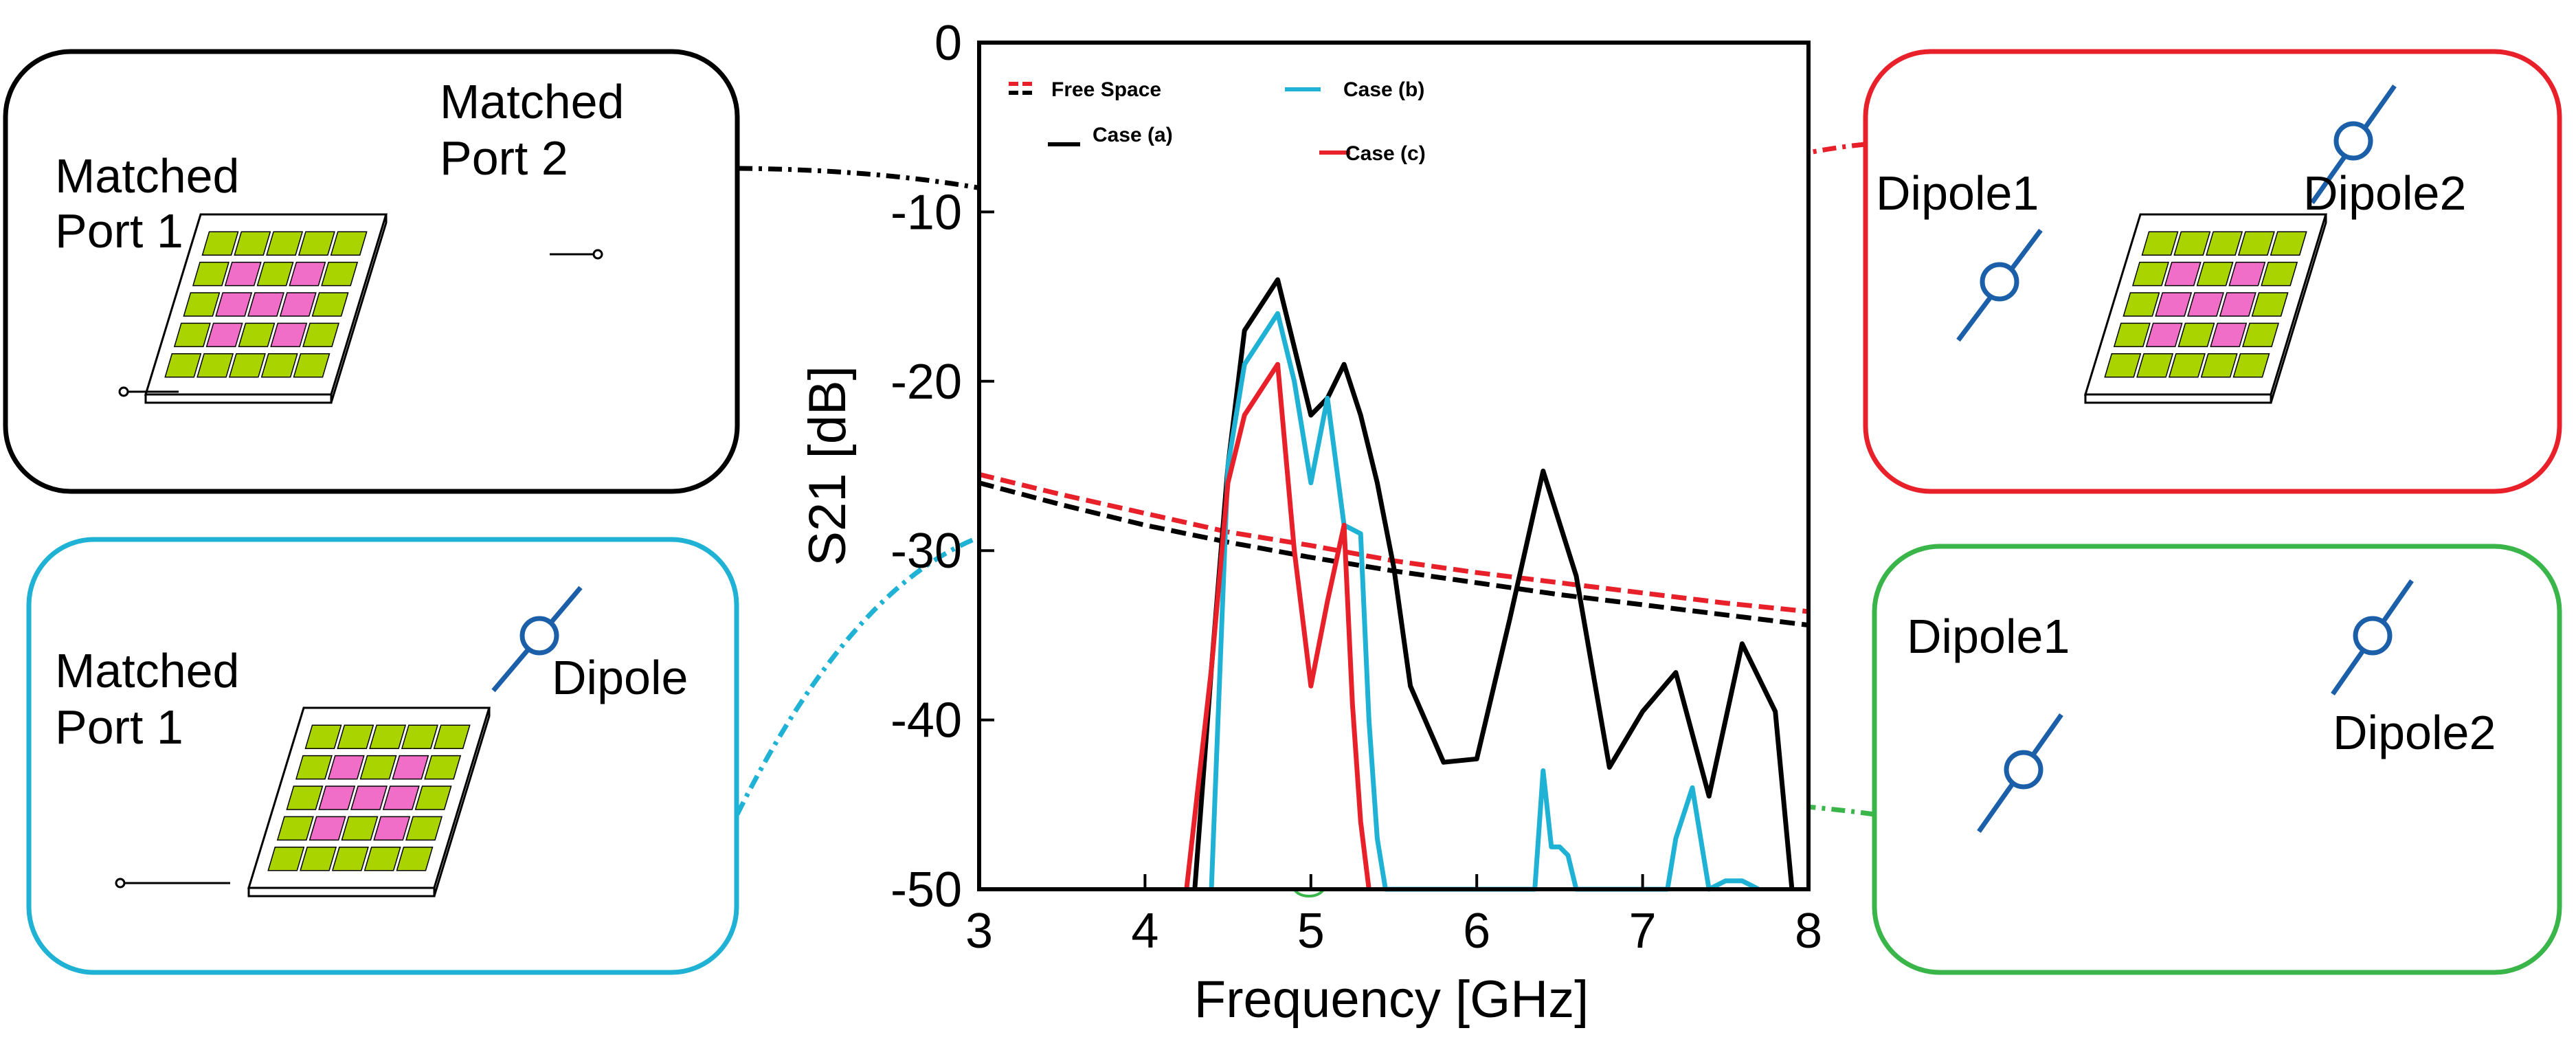 This screenshot has width=2576, height=1059. What do you see at coordinates (147, 176) in the screenshot?
I see `case-a-port1-matched: Matched` at bounding box center [147, 176].